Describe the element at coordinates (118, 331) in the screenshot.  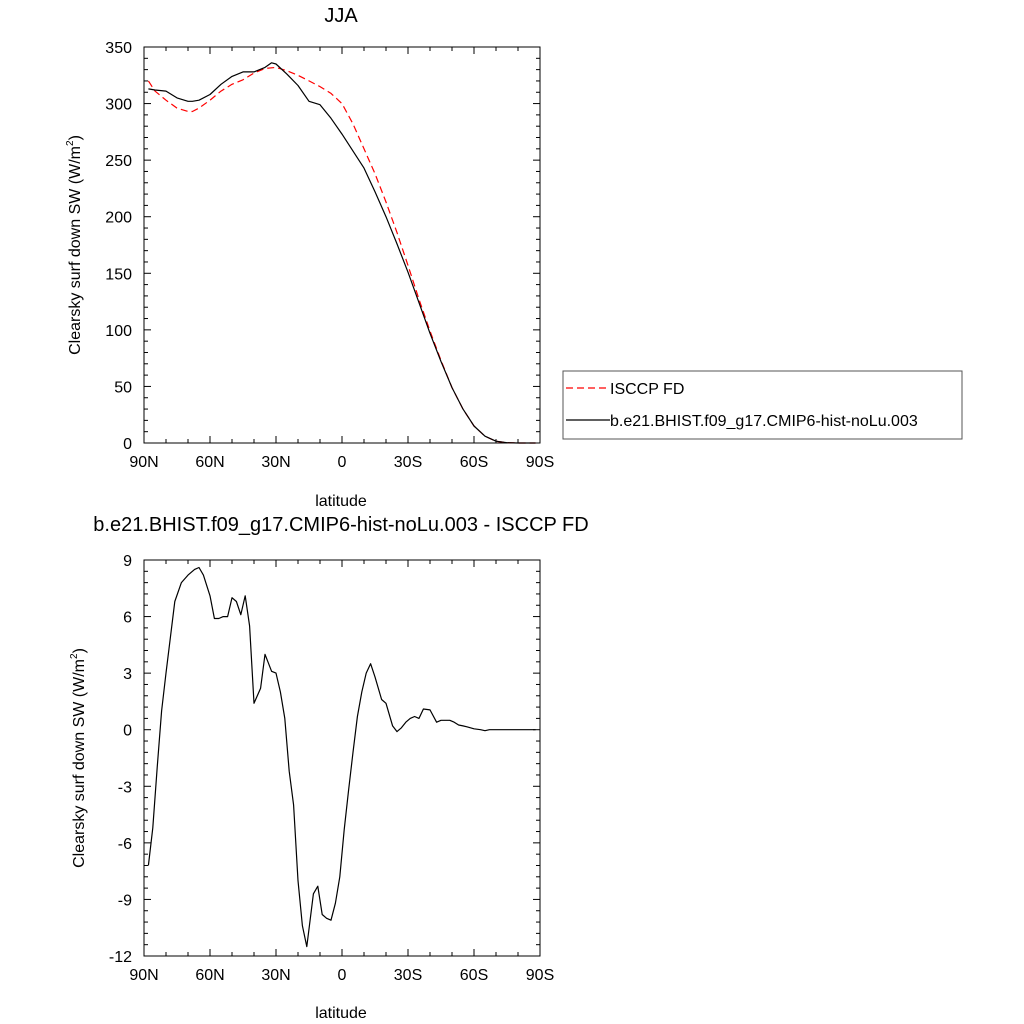
I see `chart-top-y-tick-label: 100` at that location.